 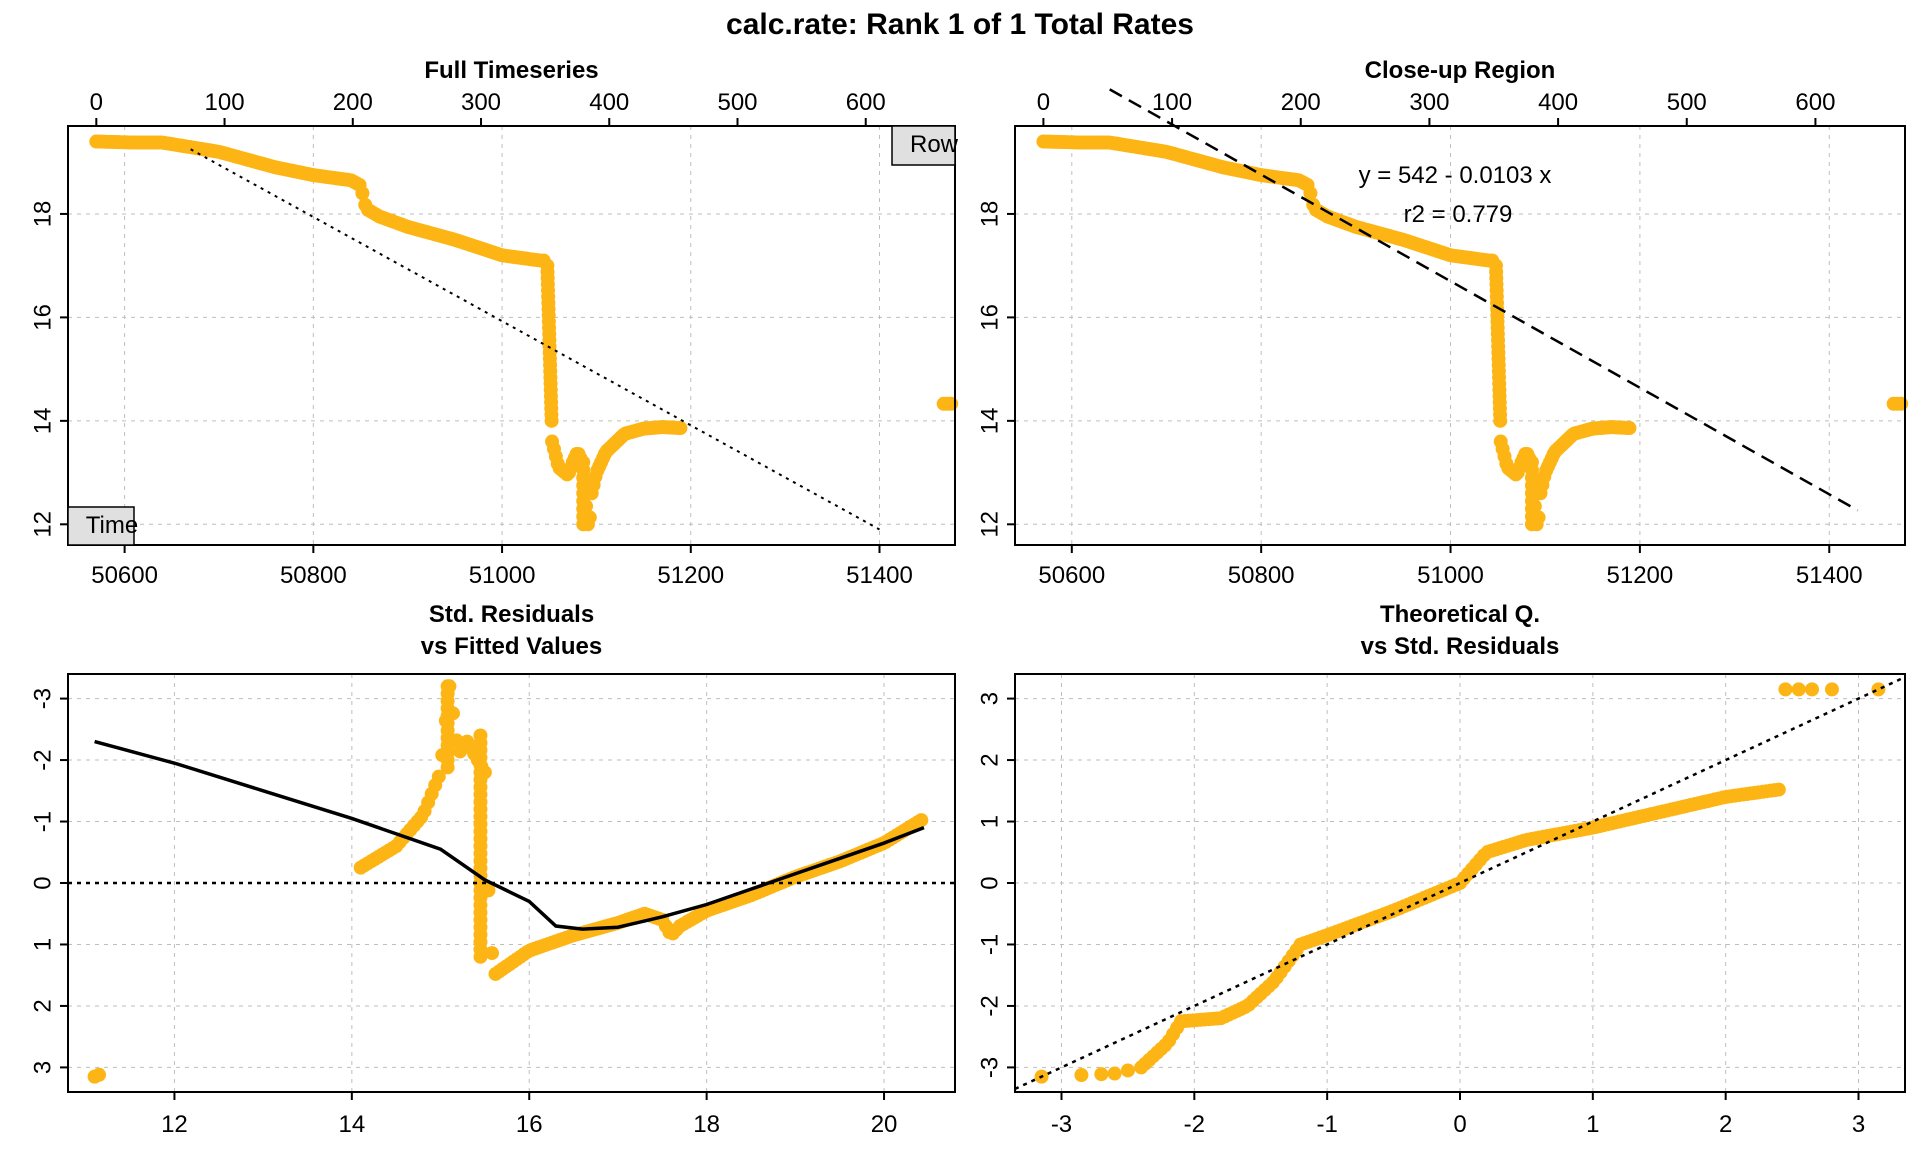 I want to click on main-title: calc.rate: Rank 1 of 1 Total Rates, so click(x=960, y=24).